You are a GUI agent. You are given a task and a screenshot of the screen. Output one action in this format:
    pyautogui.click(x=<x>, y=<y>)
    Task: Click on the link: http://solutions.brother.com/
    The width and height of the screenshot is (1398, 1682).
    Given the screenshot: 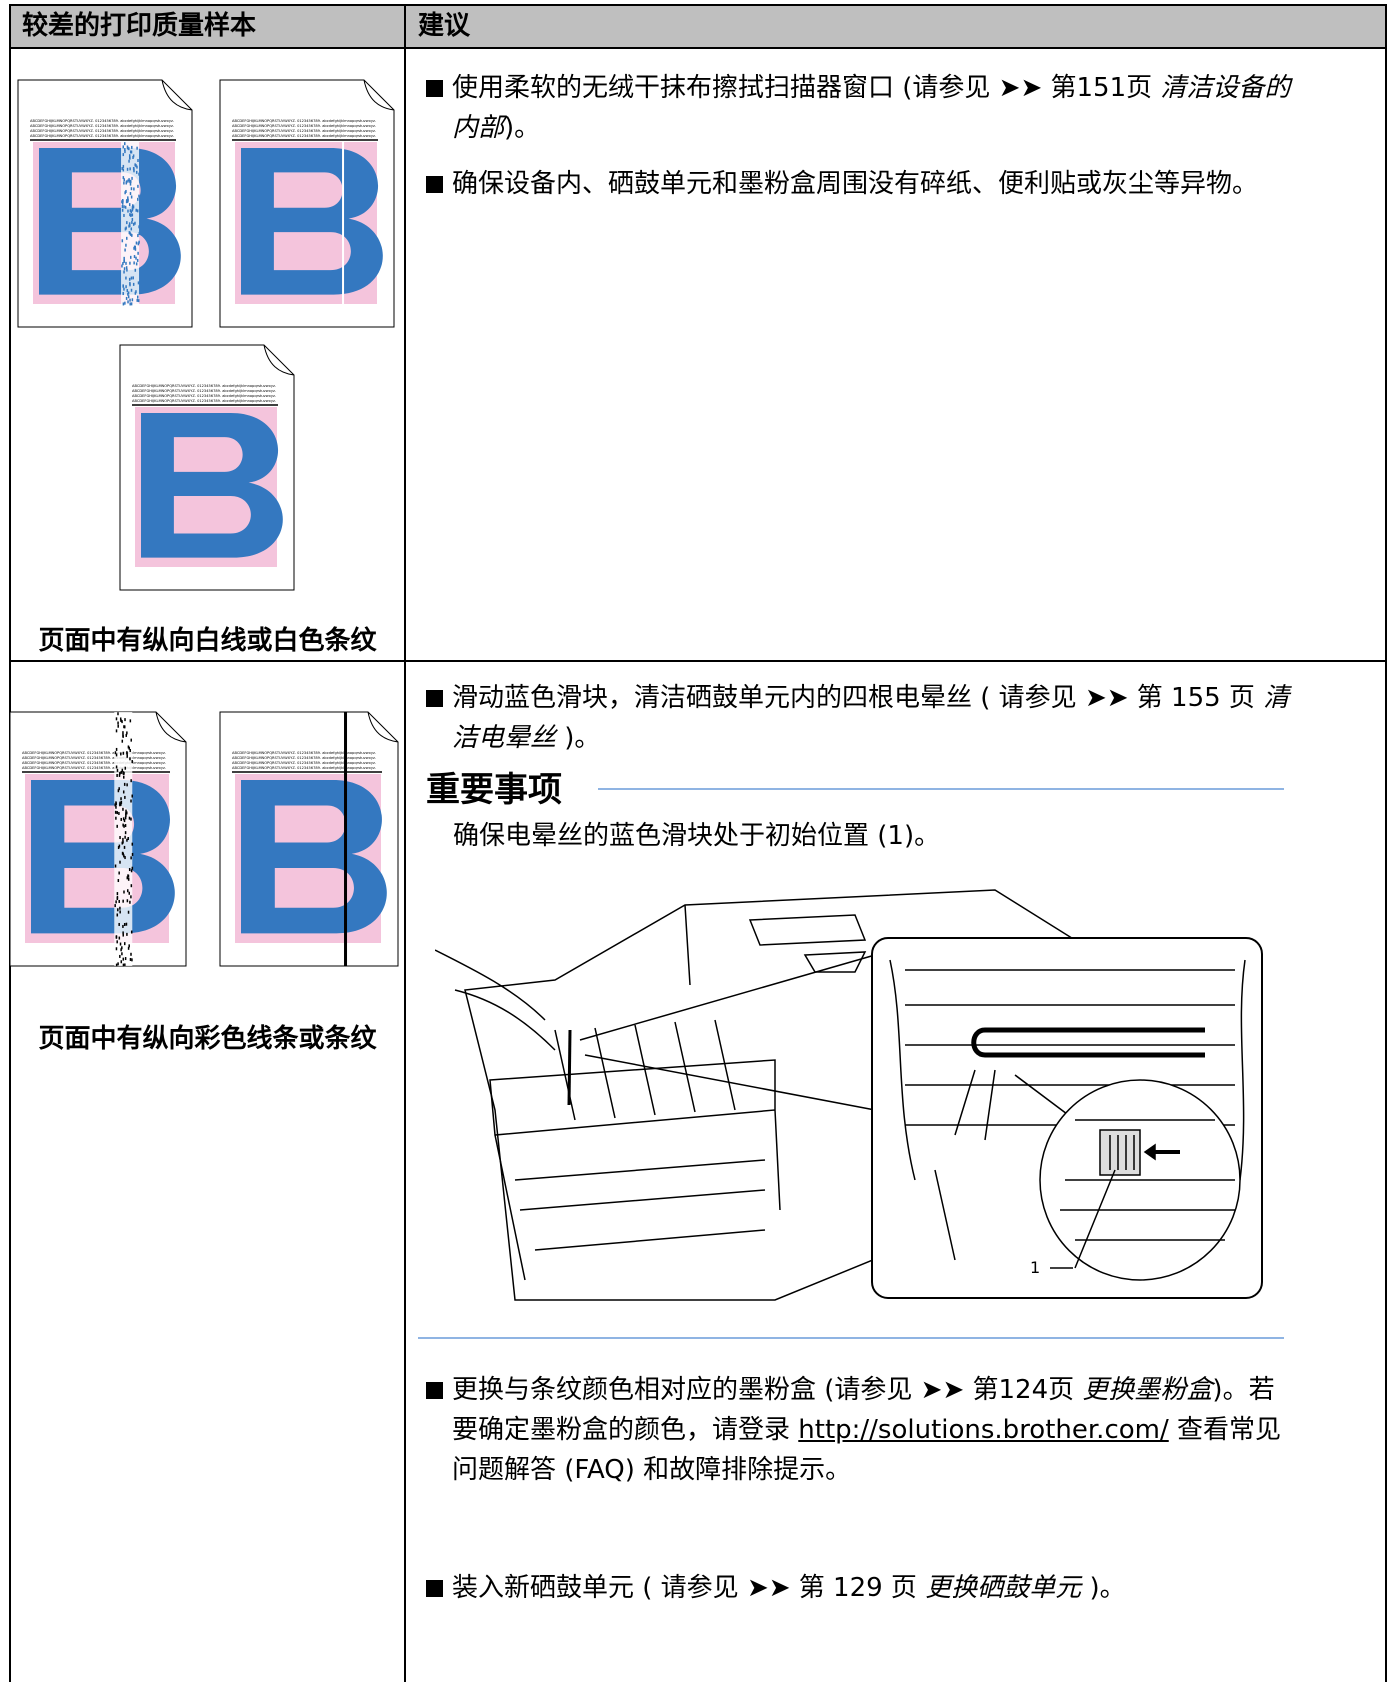 What is the action you would take?
    pyautogui.click(x=983, y=1430)
    